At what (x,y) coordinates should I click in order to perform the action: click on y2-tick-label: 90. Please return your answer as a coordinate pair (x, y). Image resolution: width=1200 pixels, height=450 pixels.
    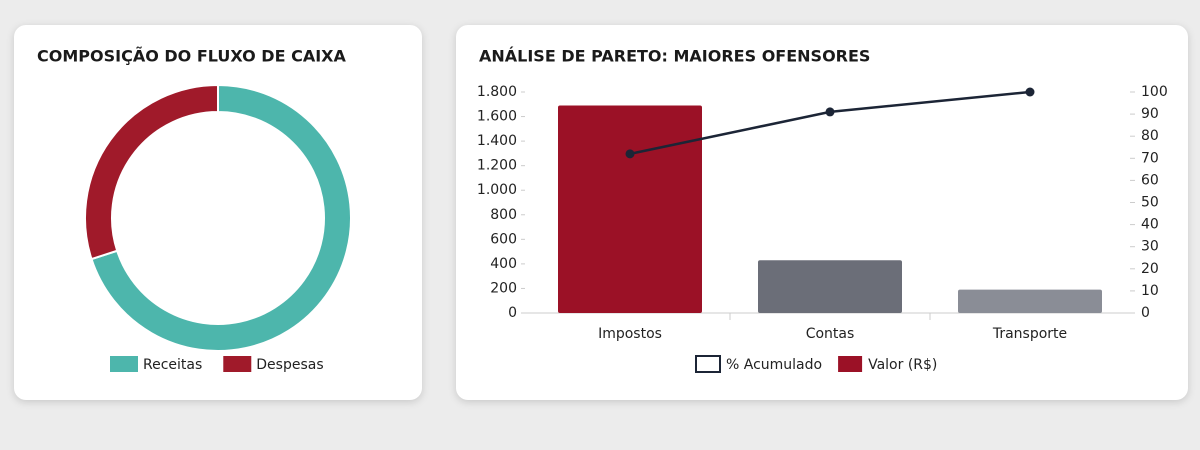
    Looking at the image, I should click on (1150, 114).